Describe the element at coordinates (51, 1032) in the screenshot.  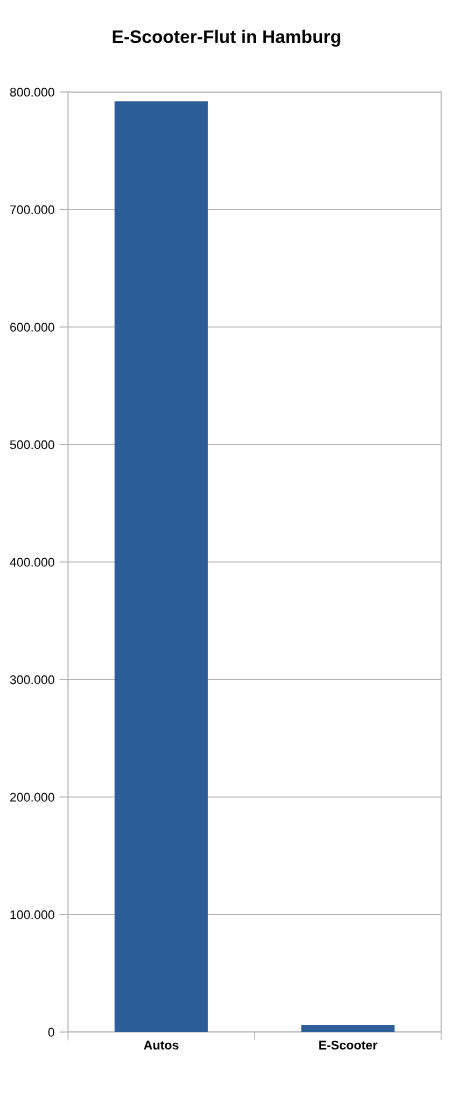
I see `y-tick-label: 0` at that location.